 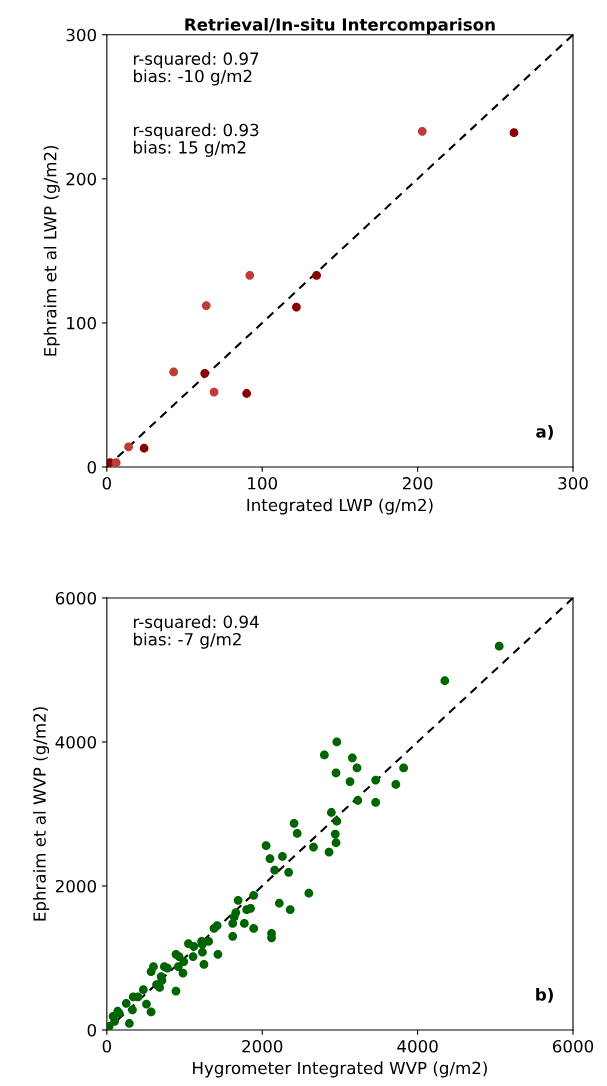 I want to click on annotation: r-squared: 0.94 bias: -7 g/m2, so click(x=196, y=632).